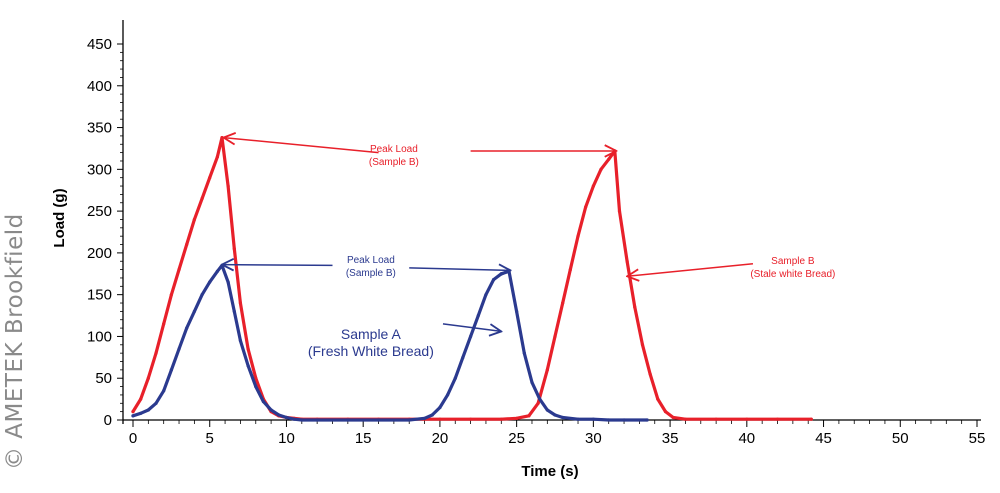 The image size is (1000, 493). I want to click on x-tick-label: 15, so click(363, 438).